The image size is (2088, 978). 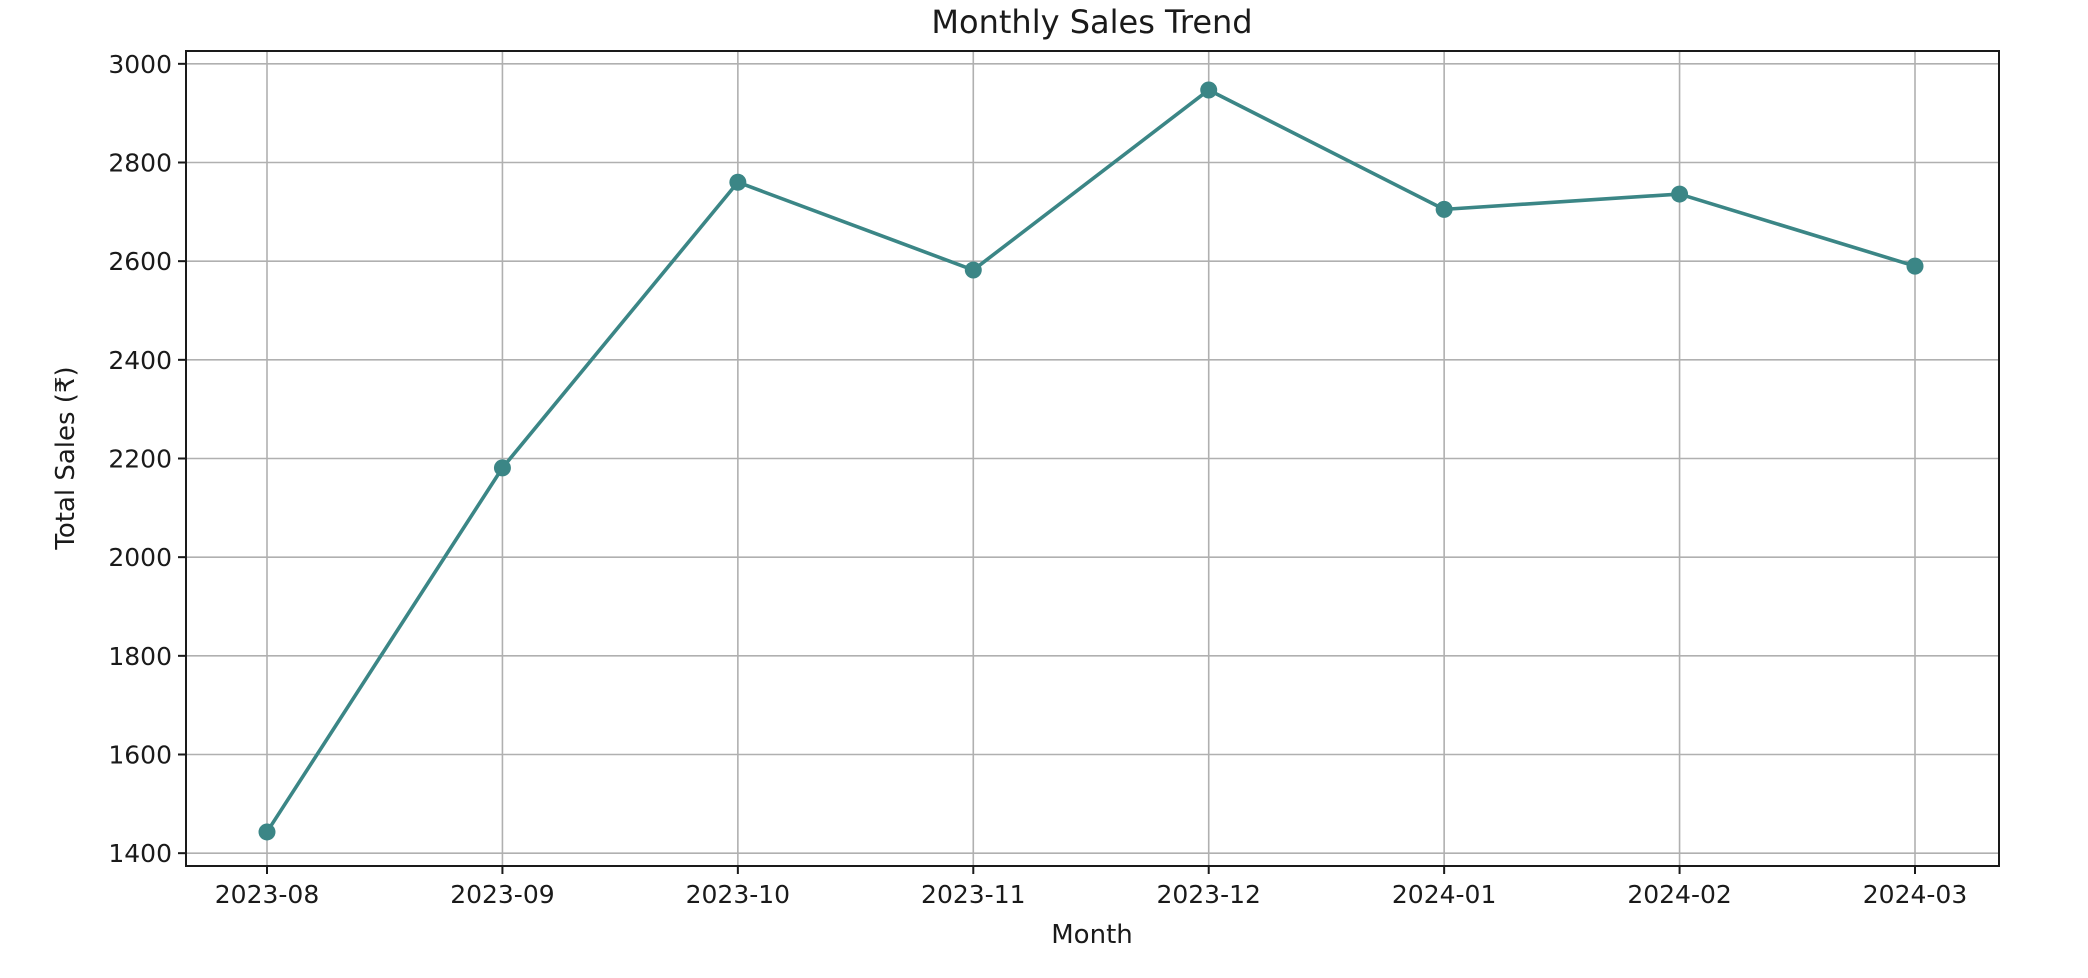 What do you see at coordinates (1679, 894) in the screenshot?
I see `x-tick-label: 2024-02` at bounding box center [1679, 894].